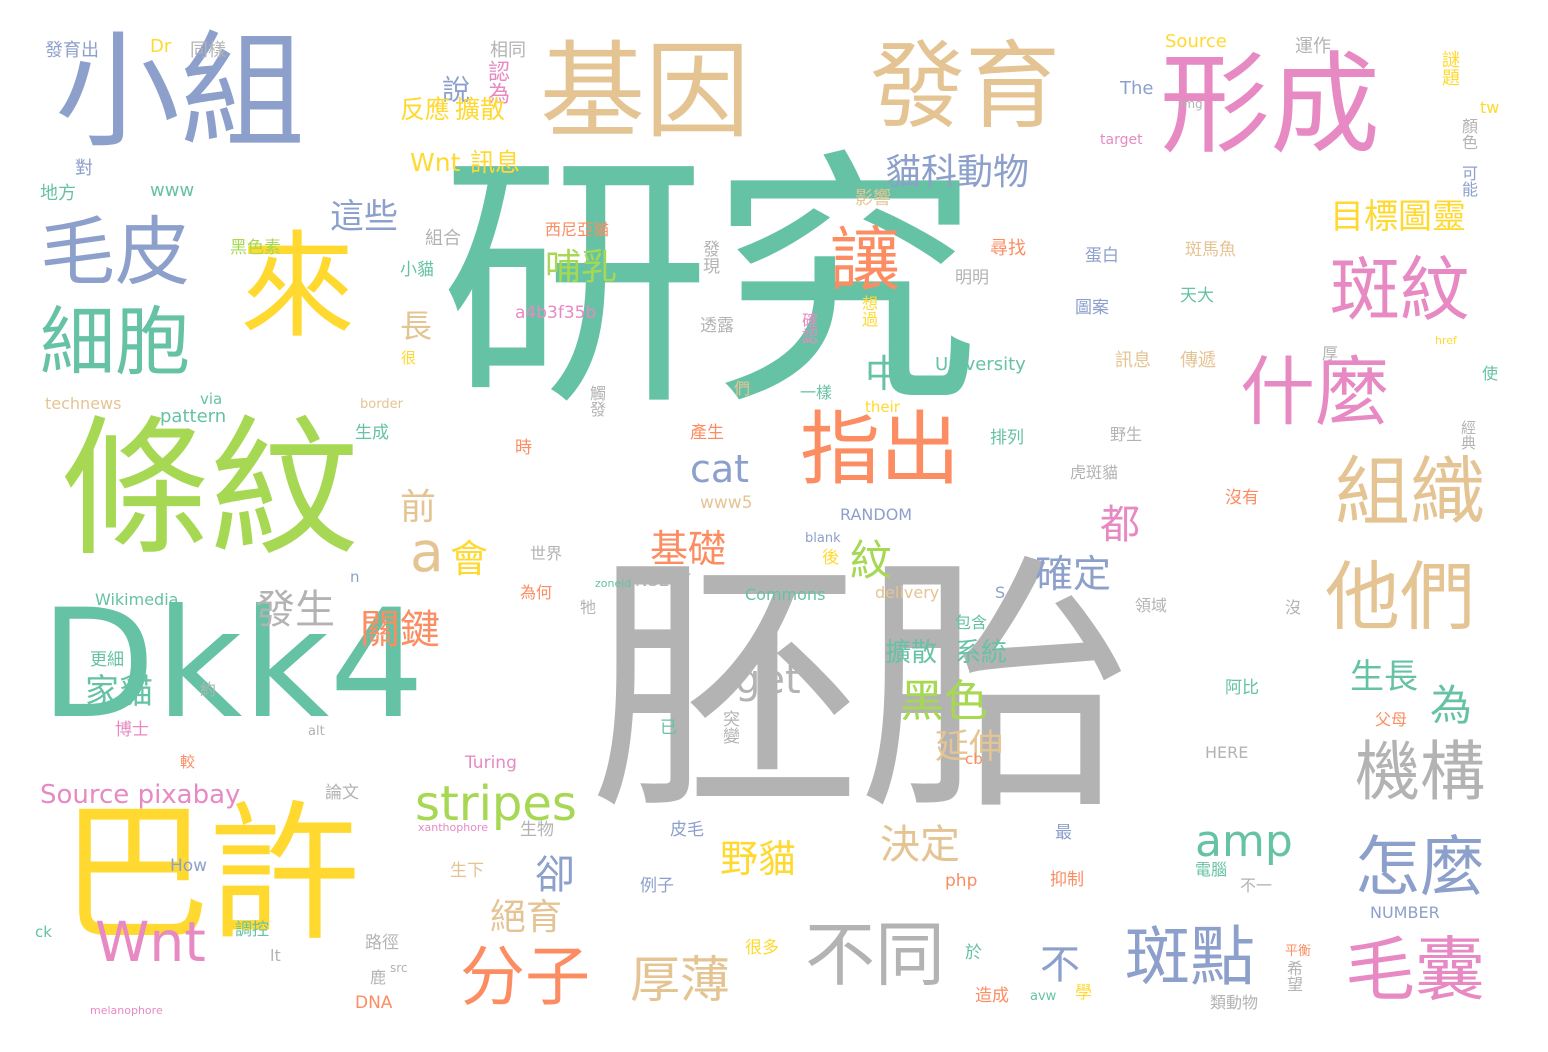 This screenshot has width=1548, height=1052. I want to click on word-cjk-22: 不同, so click(875, 955).